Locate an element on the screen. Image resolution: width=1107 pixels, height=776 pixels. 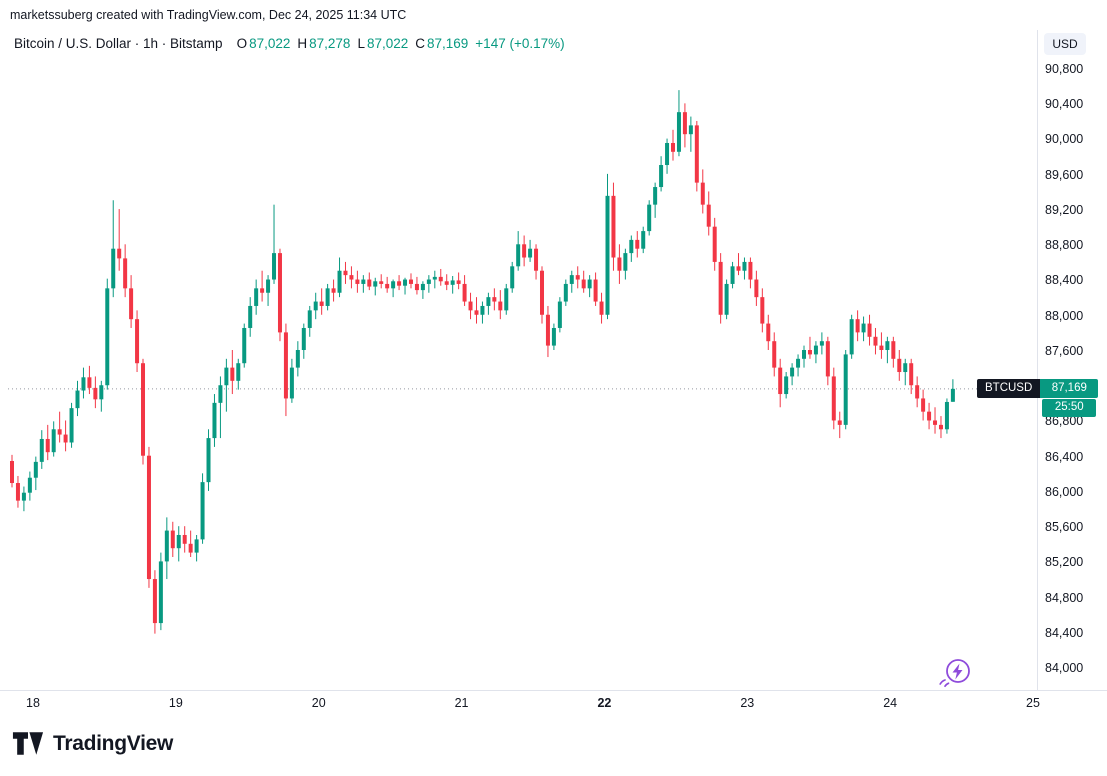
symbol-title: Bitcoin / U.S. Dollar · 1h · Bitstamp is located at coordinates (118, 43).